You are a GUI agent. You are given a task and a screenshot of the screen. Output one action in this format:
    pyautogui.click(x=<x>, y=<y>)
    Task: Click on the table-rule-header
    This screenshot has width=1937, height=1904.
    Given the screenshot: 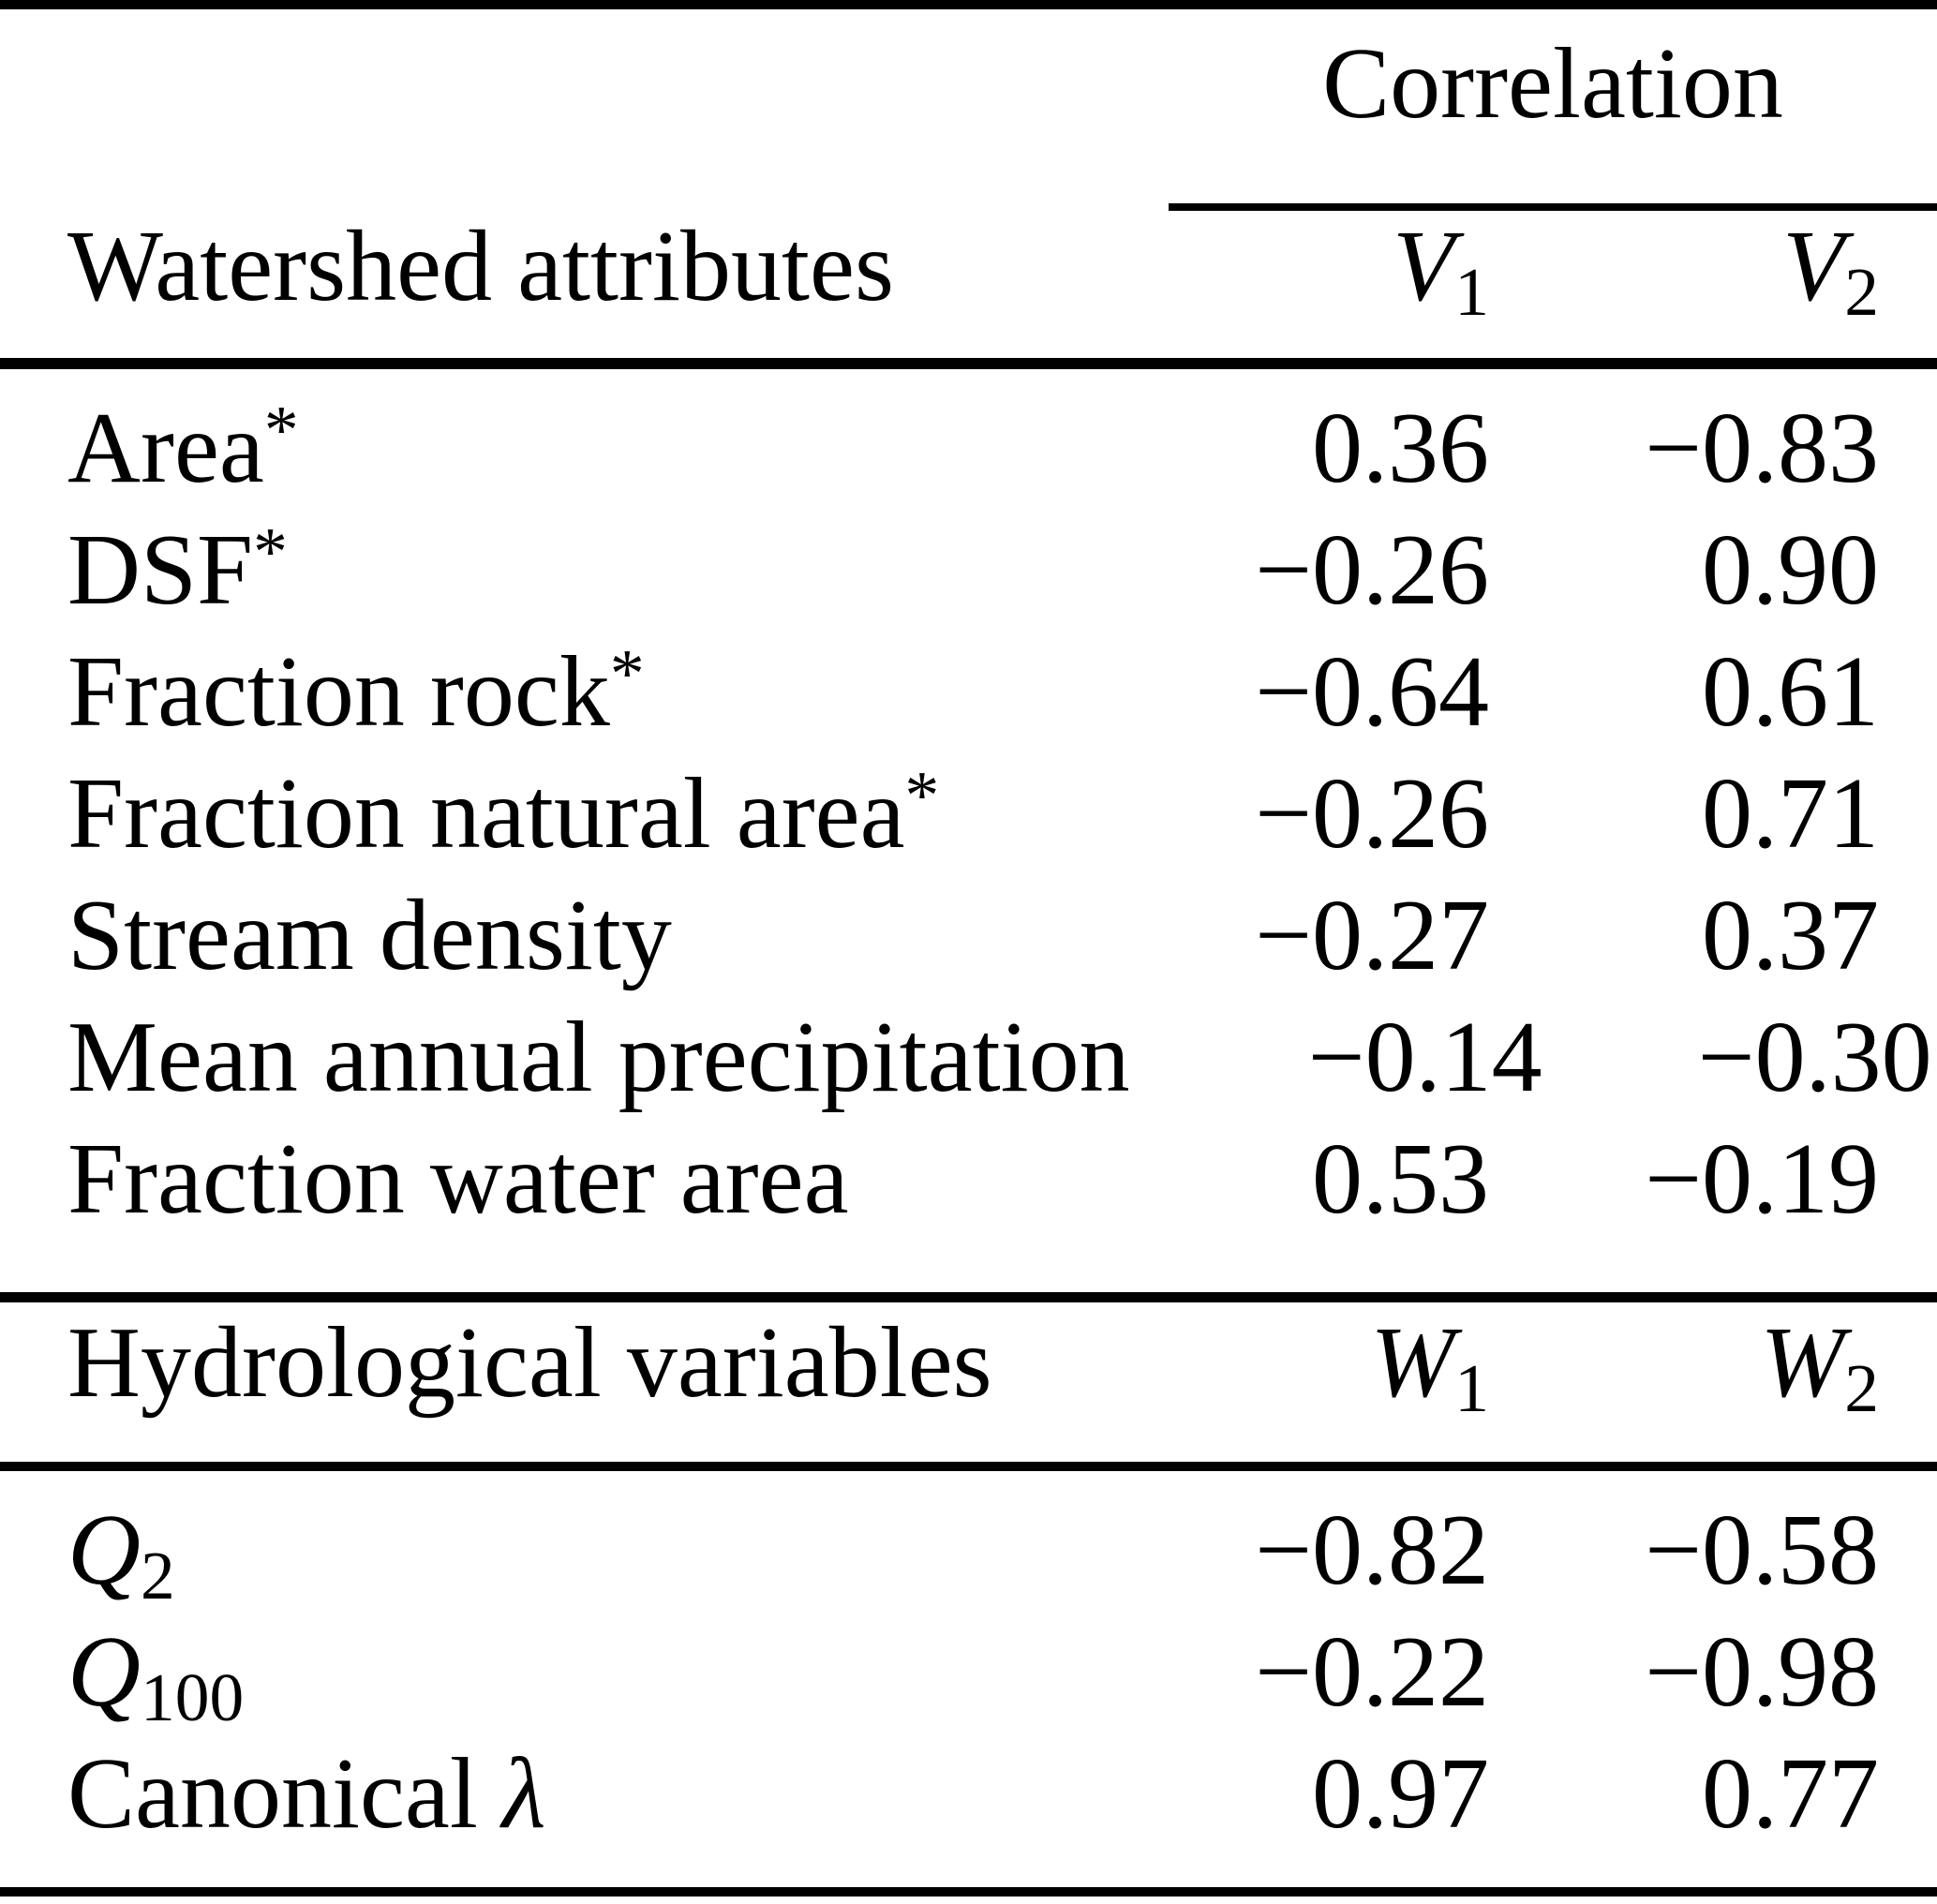 What is the action you would take?
    pyautogui.click(x=968, y=363)
    